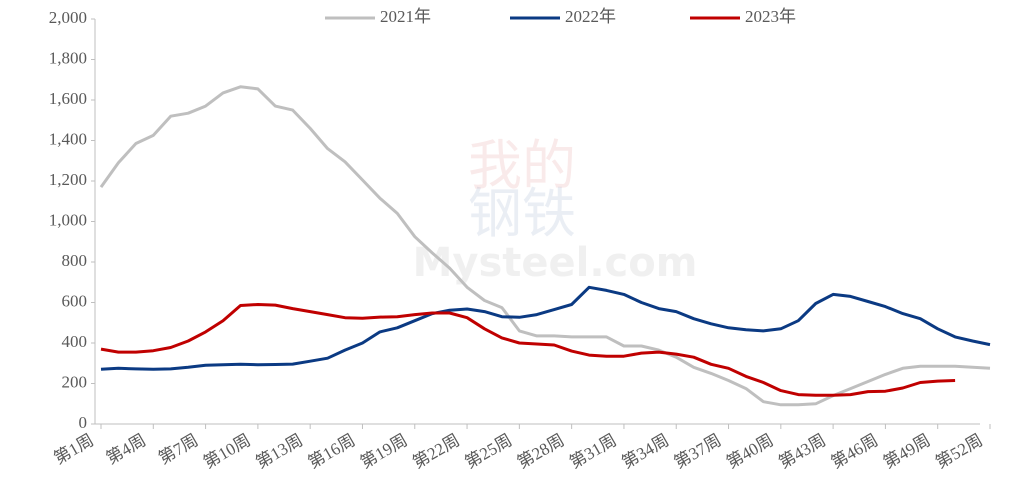 This screenshot has width=1009, height=495. What do you see at coordinates (698, 451) in the screenshot?
I see `x-tick-label: 第37周` at bounding box center [698, 451].